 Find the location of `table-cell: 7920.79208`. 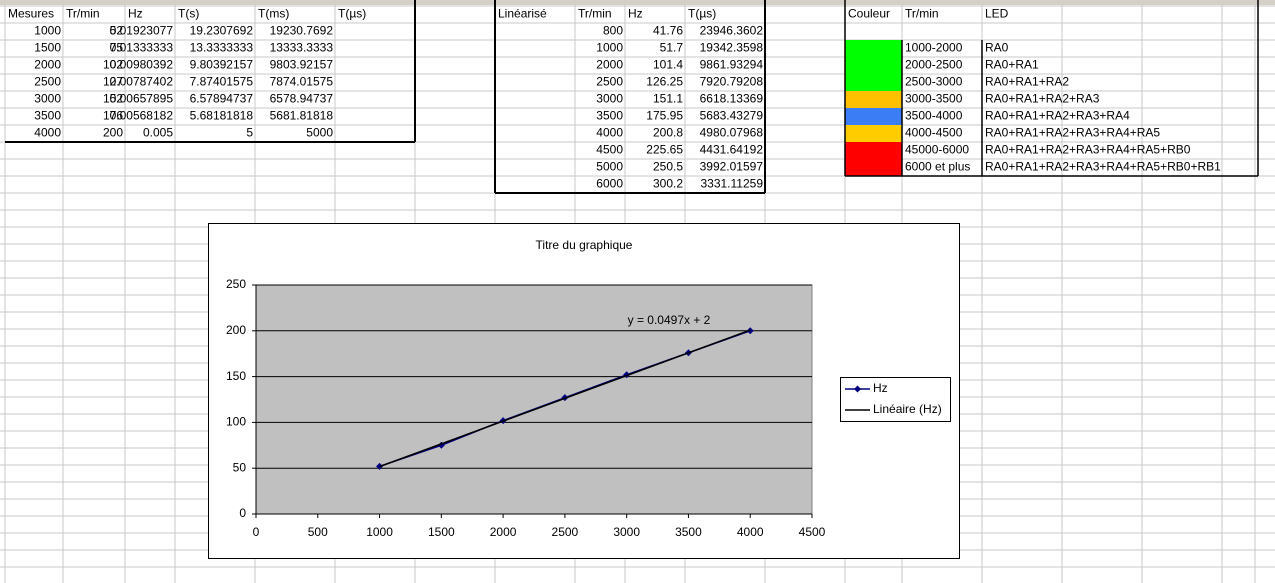

table-cell: 7920.79208 is located at coordinates (732, 82).